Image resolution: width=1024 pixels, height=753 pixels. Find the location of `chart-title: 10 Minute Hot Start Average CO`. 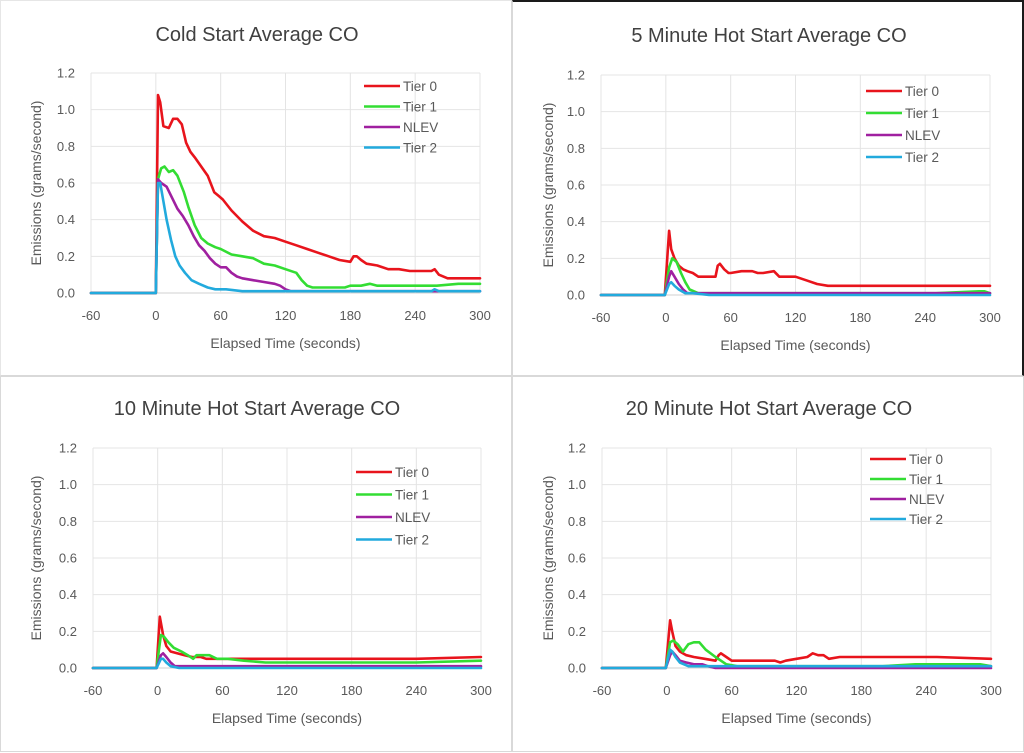

chart-title: 10 Minute Hot Start Average CO is located at coordinates (257, 409).